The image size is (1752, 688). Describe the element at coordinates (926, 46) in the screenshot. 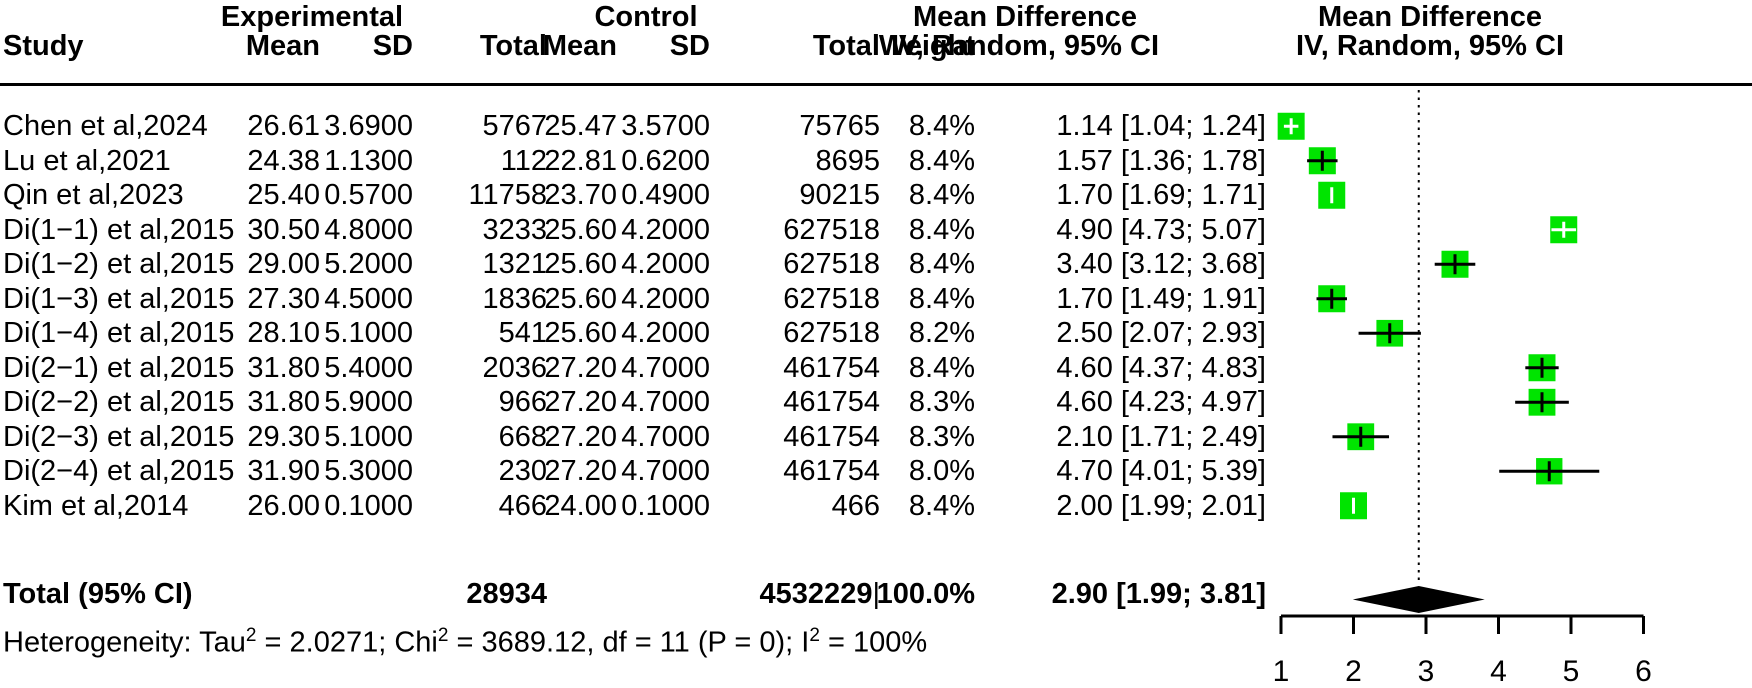

I see `weight-column-header: Weight` at that location.